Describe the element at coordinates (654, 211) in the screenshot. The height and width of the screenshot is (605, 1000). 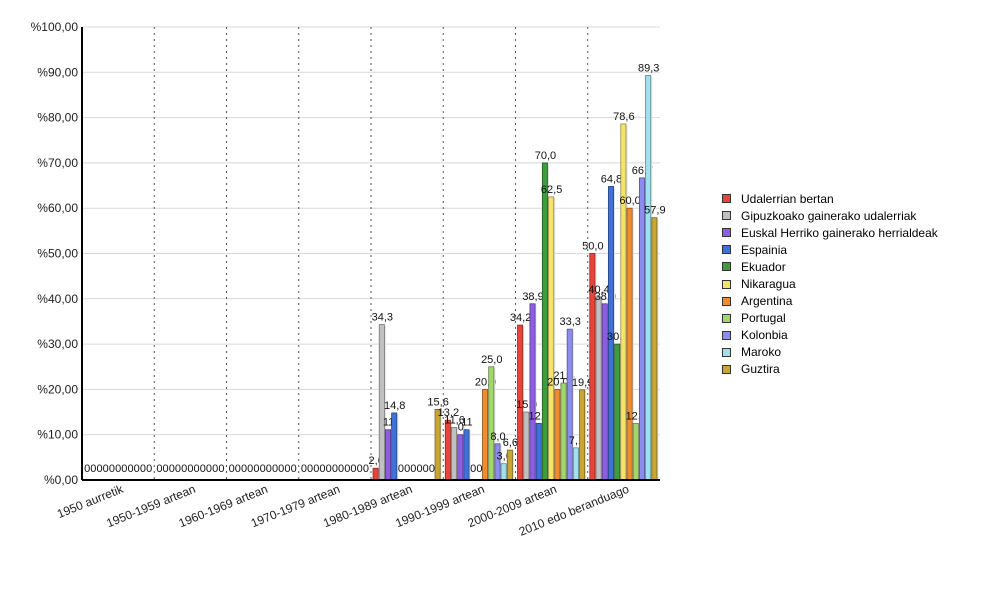
I see `data-label: 57,9` at that location.